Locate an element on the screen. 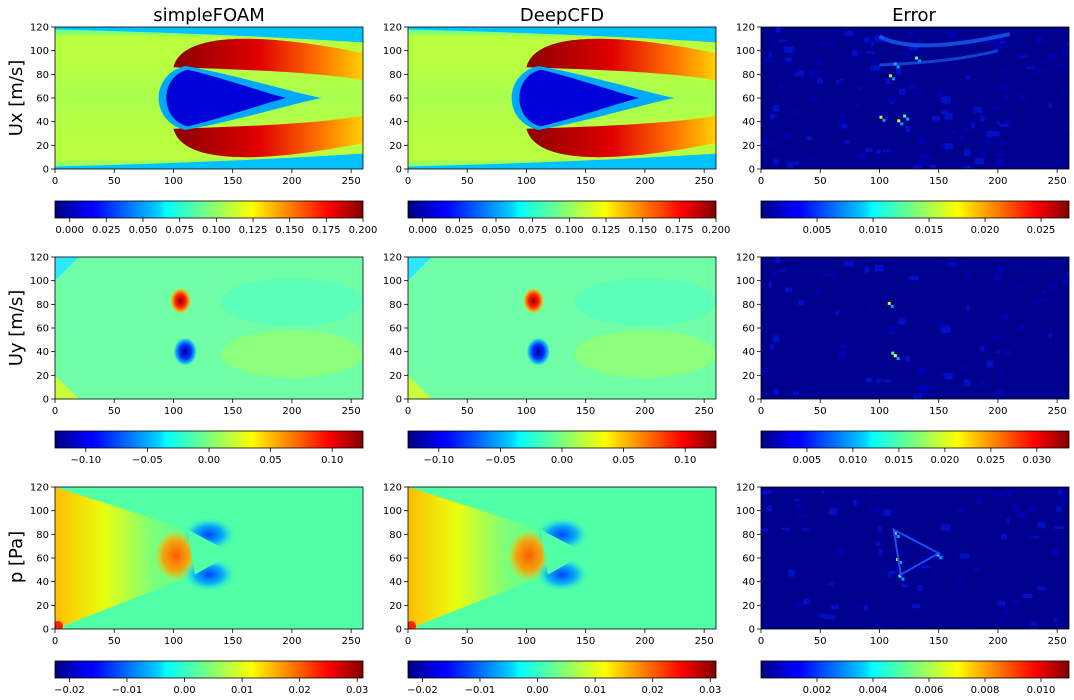  colorbar-tick-label: −0.10 is located at coordinates (438, 460).